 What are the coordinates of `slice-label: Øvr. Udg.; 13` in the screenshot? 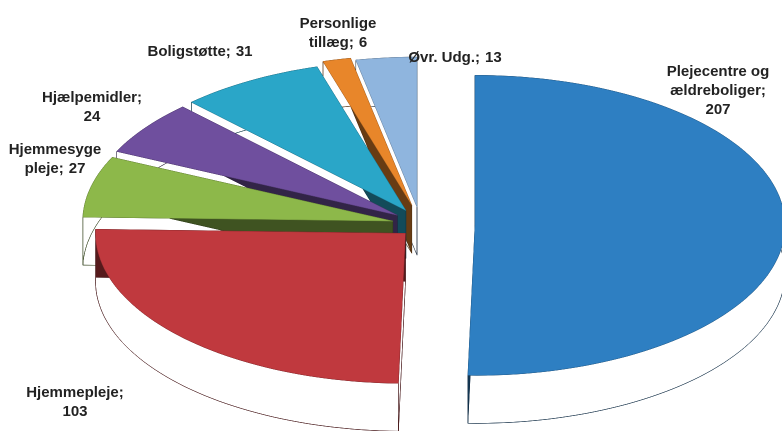 It's located at (455, 57).